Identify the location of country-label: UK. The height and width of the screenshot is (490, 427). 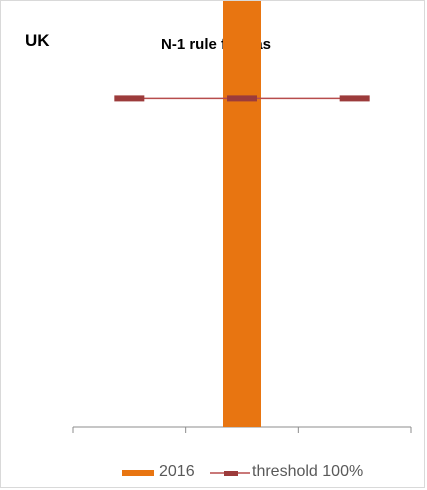
(37, 40).